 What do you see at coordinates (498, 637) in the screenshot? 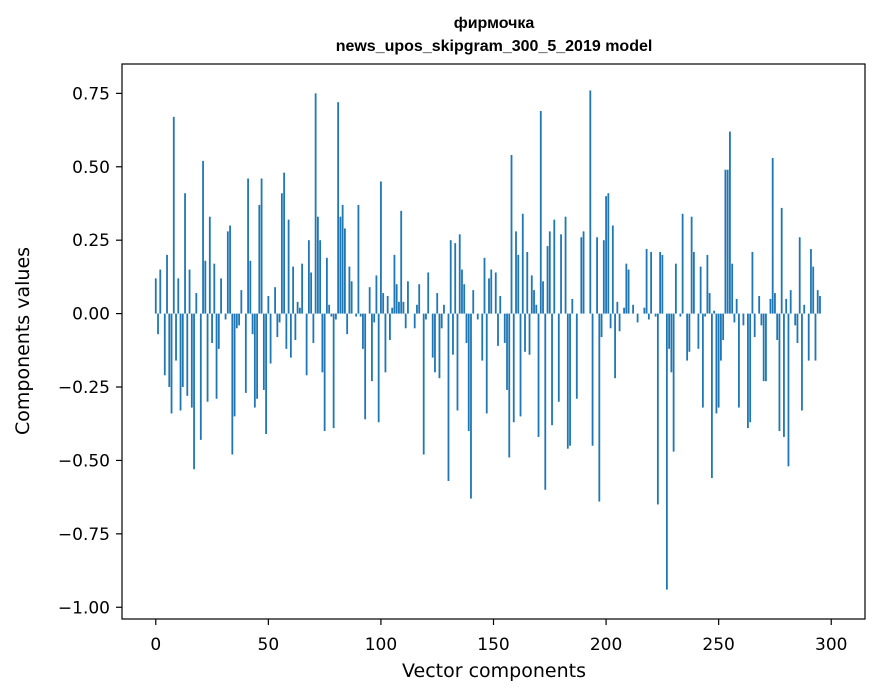
I see `x-axis: 0 50 100 150 200 250 300` at bounding box center [498, 637].